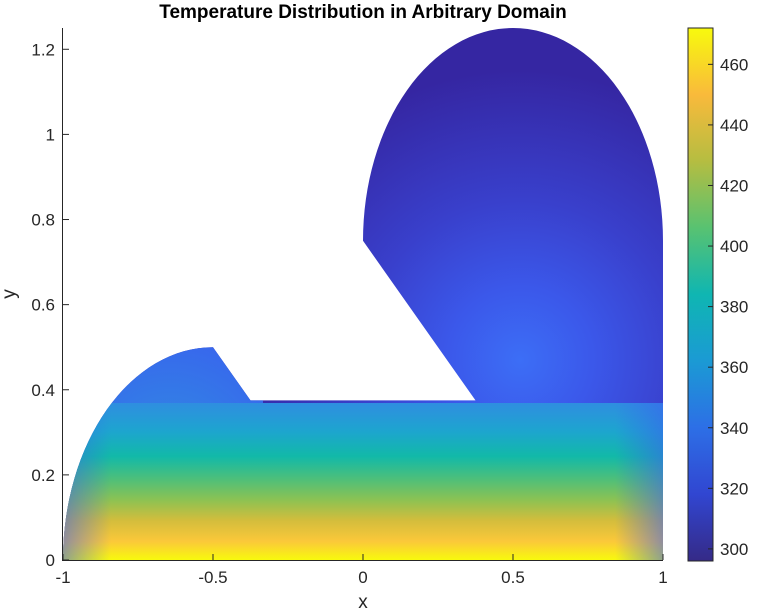 This screenshot has width=760, height=611. What do you see at coordinates (734, 549) in the screenshot?
I see `colorbar-tick-label: 300` at bounding box center [734, 549].